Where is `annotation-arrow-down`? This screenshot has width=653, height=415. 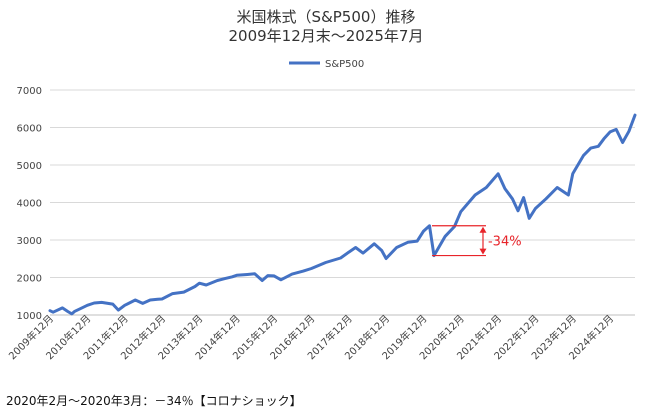
annotation-arrow-down is located at coordinates (483, 251).